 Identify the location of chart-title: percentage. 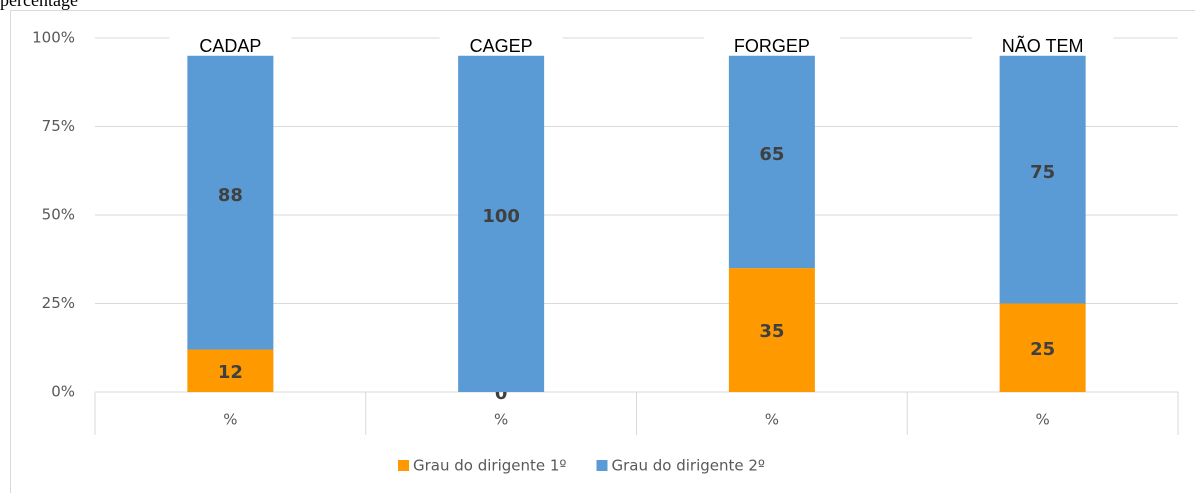
(39, 5).